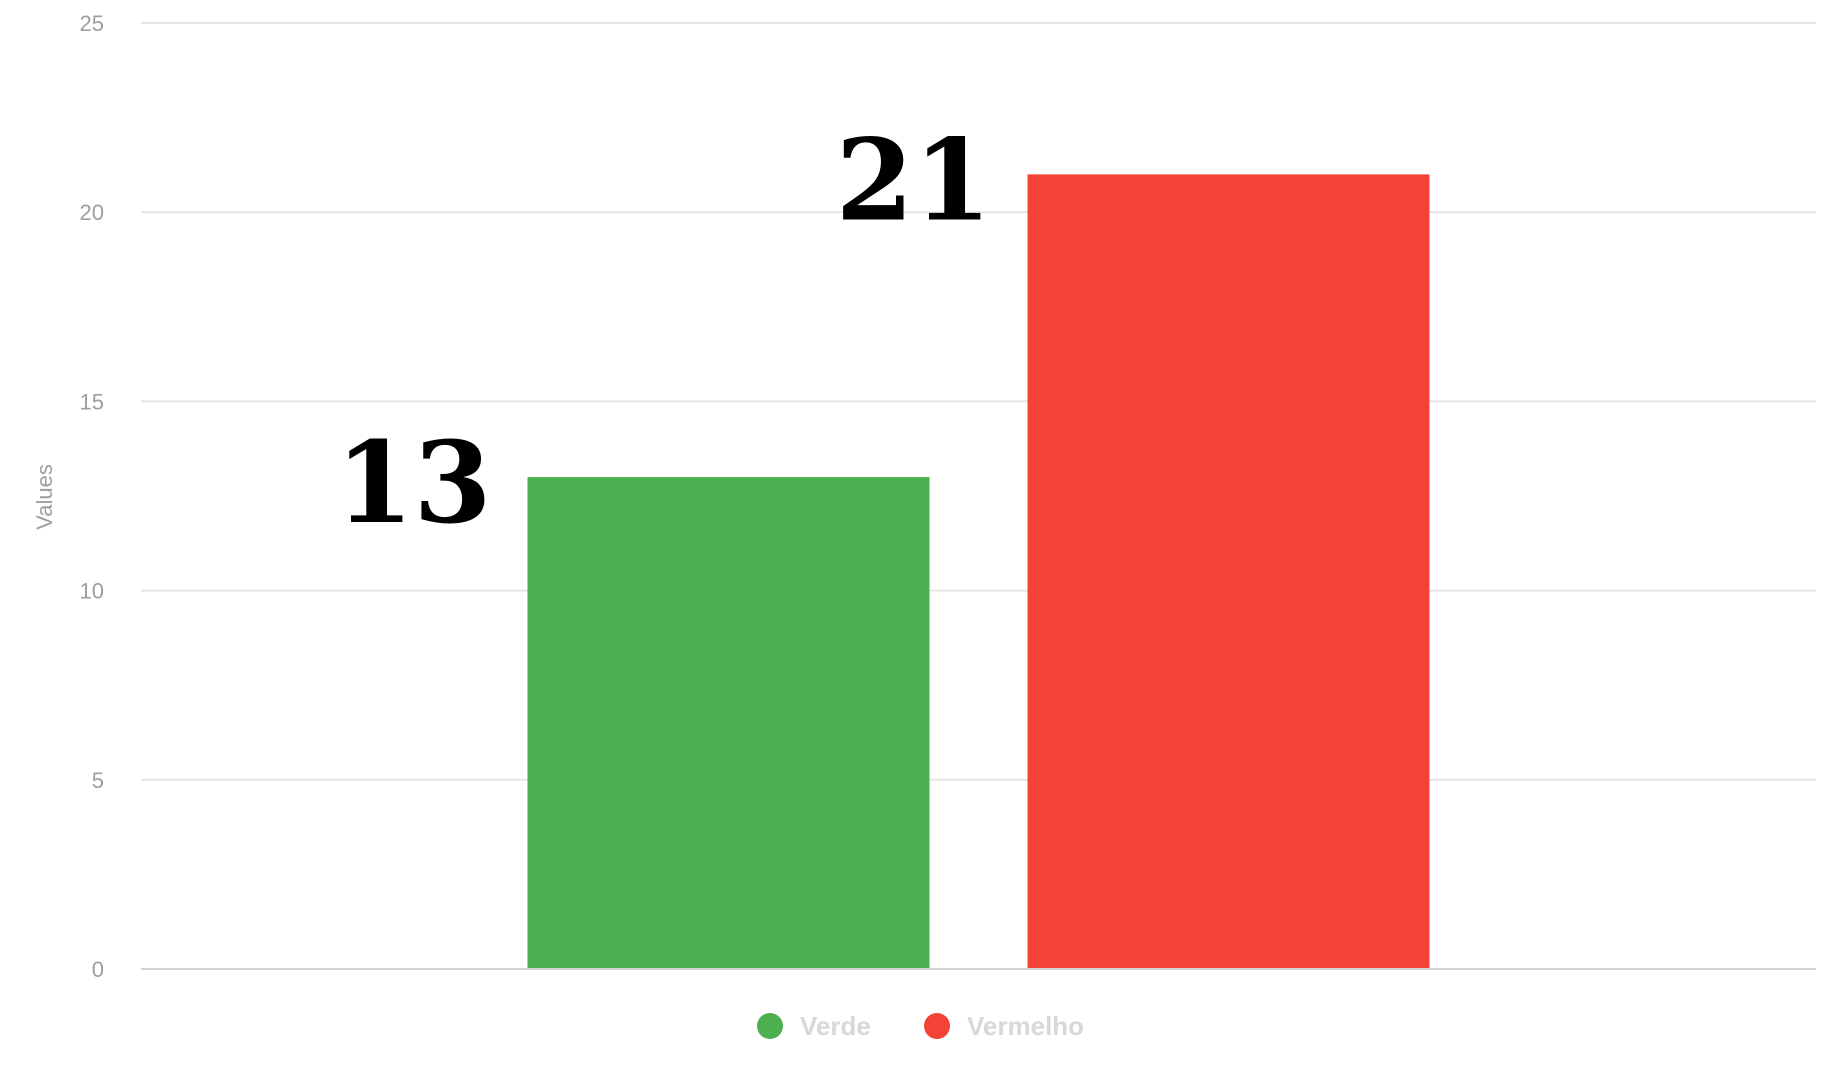 The width and height of the screenshot is (1830, 1080). Describe the element at coordinates (937, 1026) in the screenshot. I see `legend-marker-vermelho` at that location.